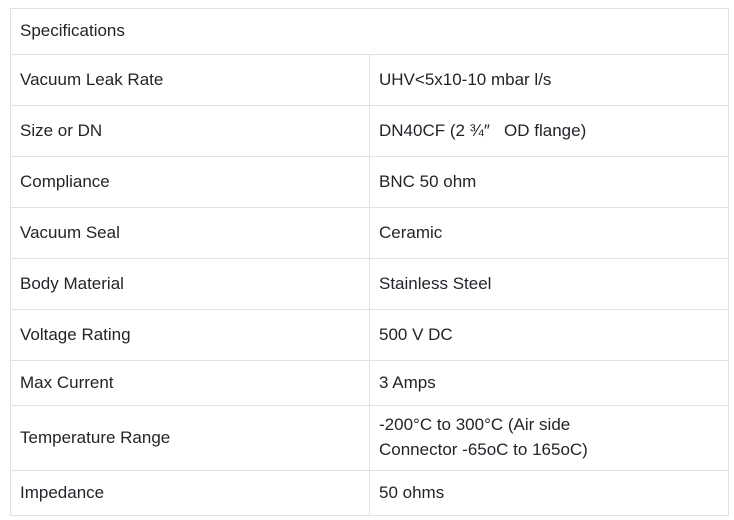  Describe the element at coordinates (190, 383) in the screenshot. I see `spec-label: Max Current` at that location.